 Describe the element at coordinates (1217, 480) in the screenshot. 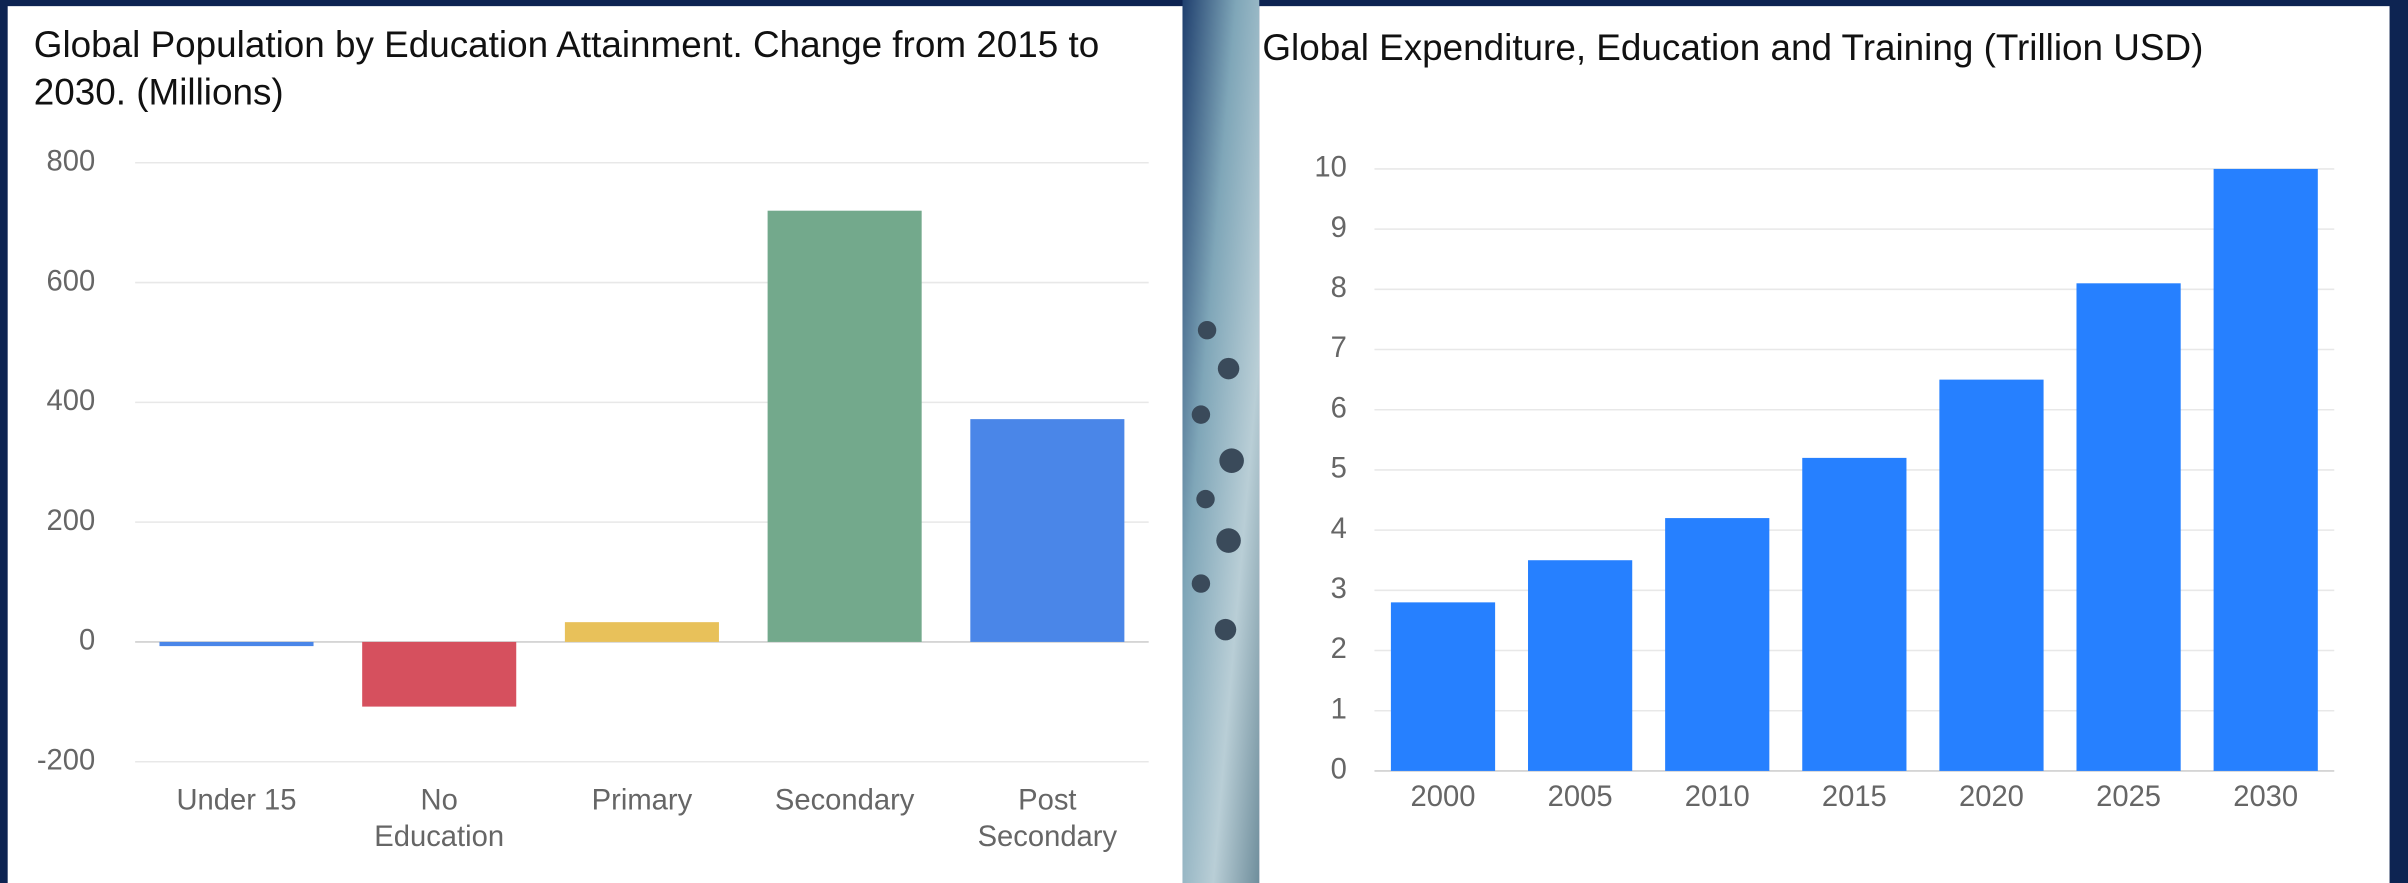

I see `molecule-decor` at that location.